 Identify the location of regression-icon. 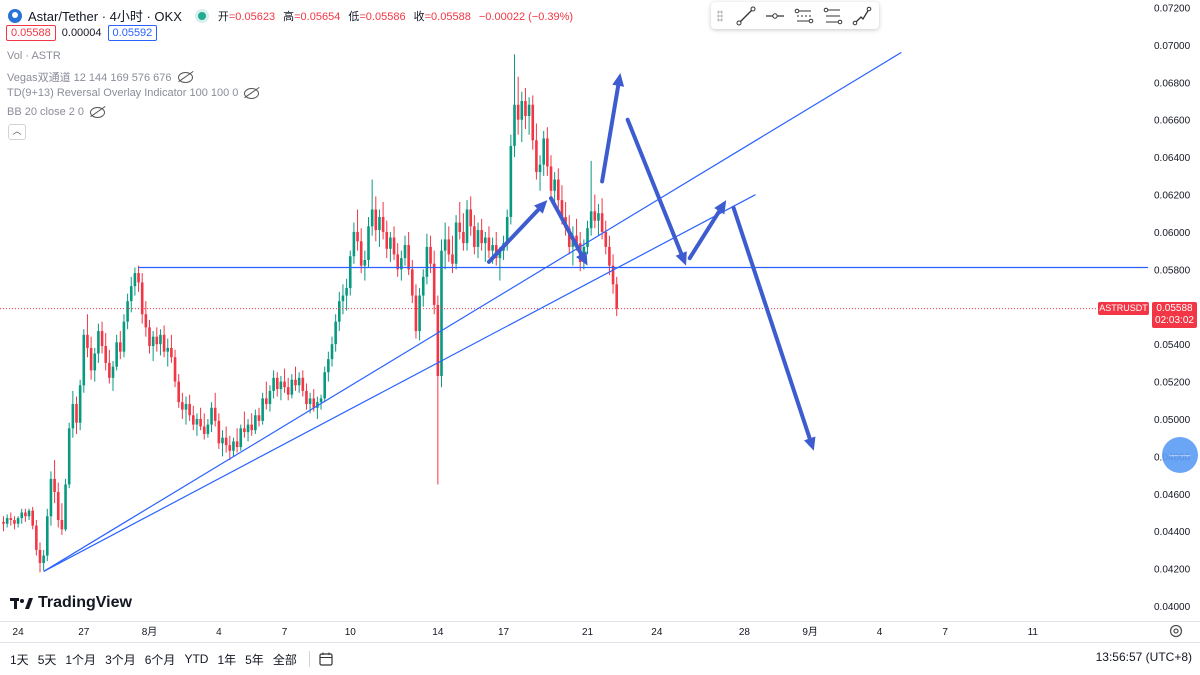
(833, 16).